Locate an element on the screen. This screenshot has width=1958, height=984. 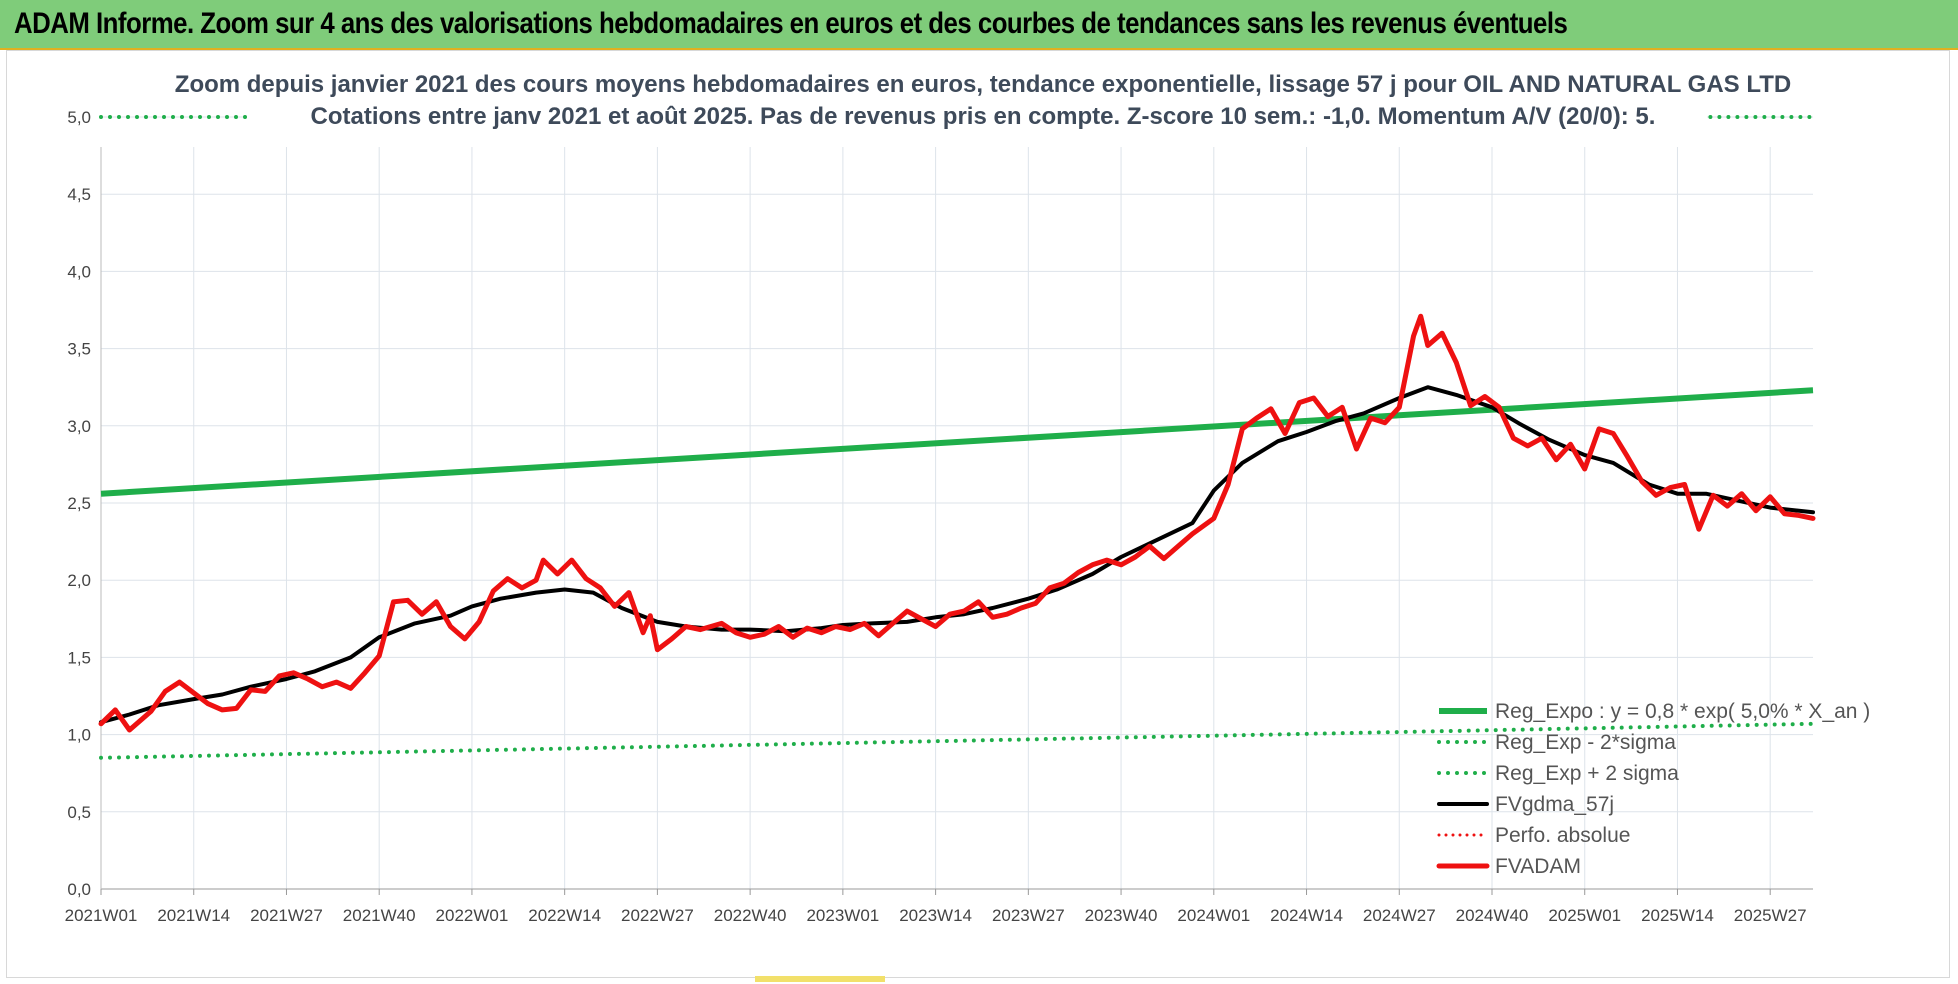
x-tick-label: 2025W14 is located at coordinates (1677, 915).